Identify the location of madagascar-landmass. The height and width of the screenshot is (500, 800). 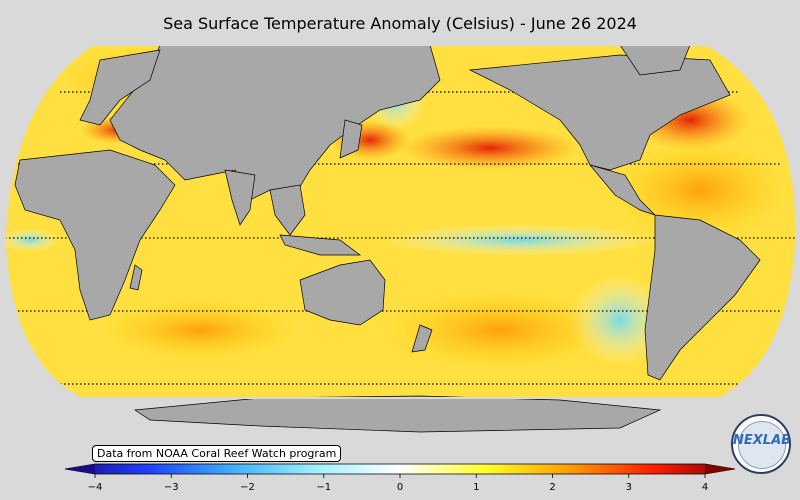
(136, 277).